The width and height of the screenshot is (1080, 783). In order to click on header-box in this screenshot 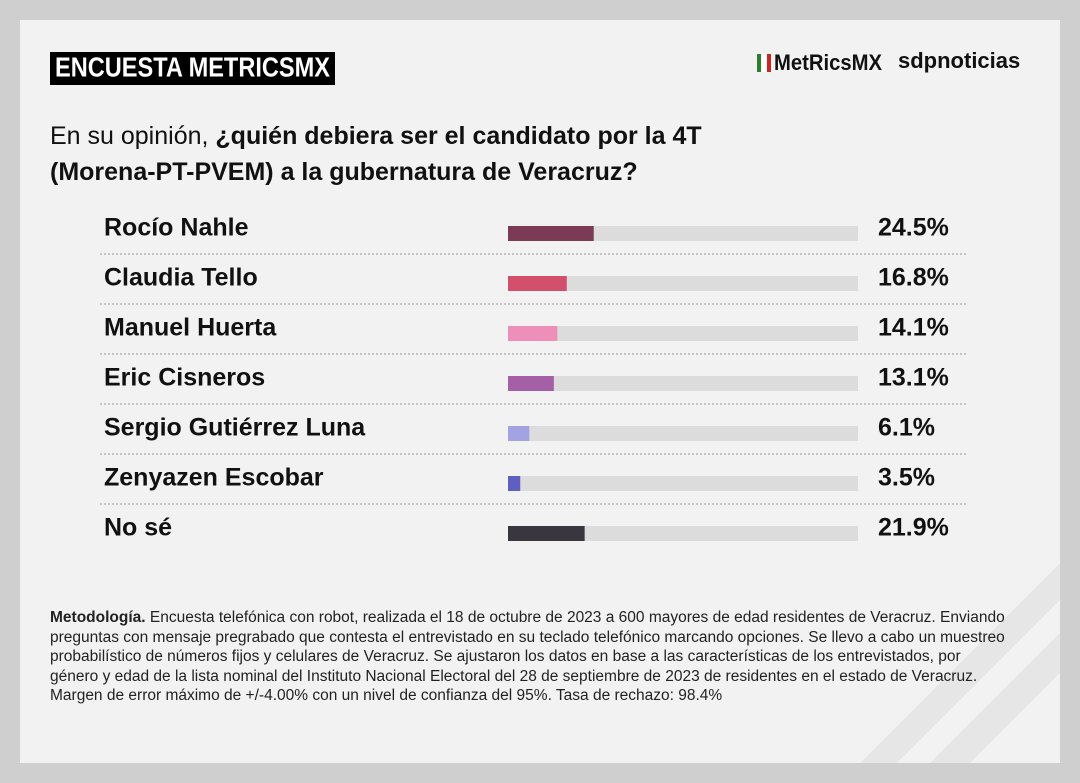, I will do `click(192, 68)`.